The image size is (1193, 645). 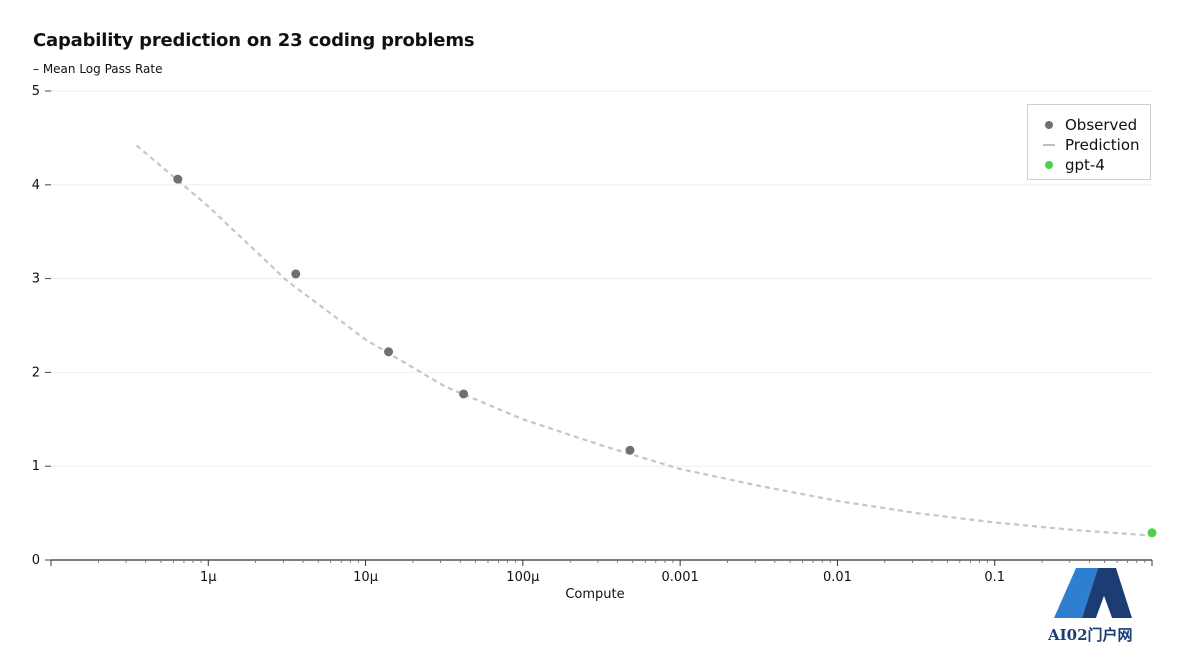 What do you see at coordinates (1049, 145) in the screenshot?
I see `prediction-line-icon` at bounding box center [1049, 145].